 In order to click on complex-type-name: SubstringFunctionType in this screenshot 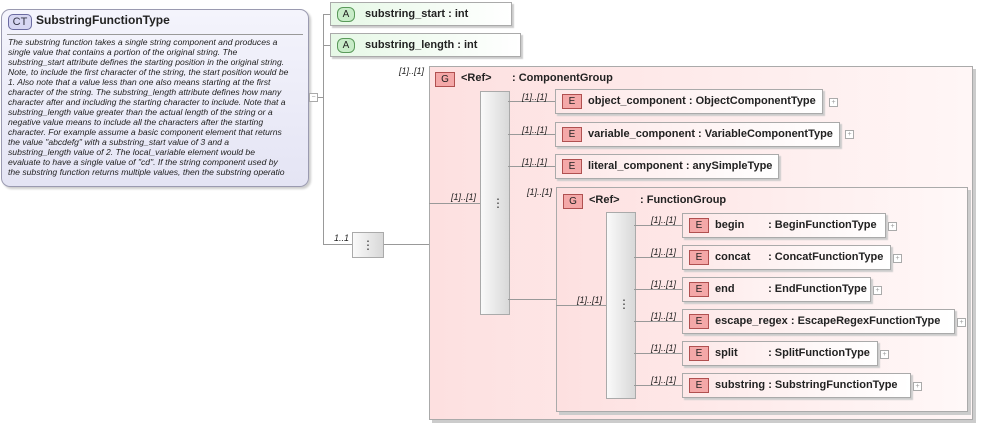, I will do `click(103, 20)`.